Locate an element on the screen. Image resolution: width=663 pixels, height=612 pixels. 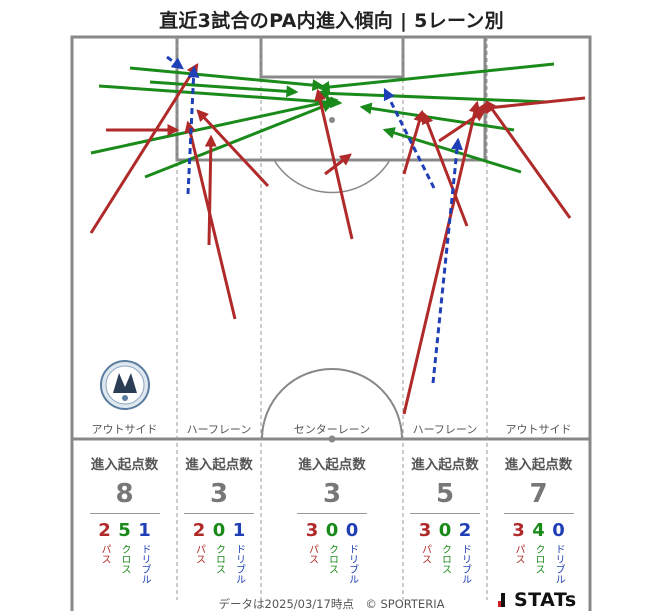
page-title: 直近3試合のPA内進入傾向 | 5レーン別 is located at coordinates (331, 21).